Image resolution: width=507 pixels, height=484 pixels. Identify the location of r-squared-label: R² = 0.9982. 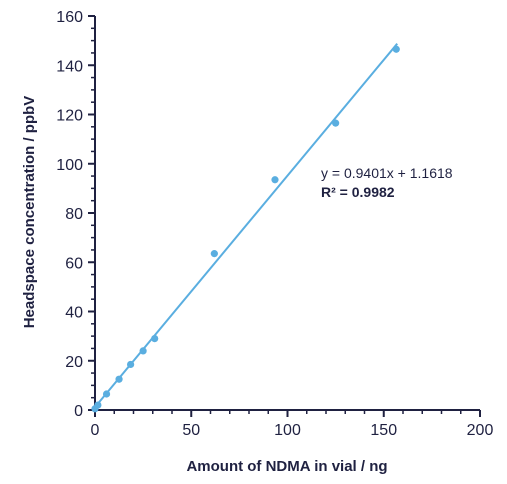
(358, 192).